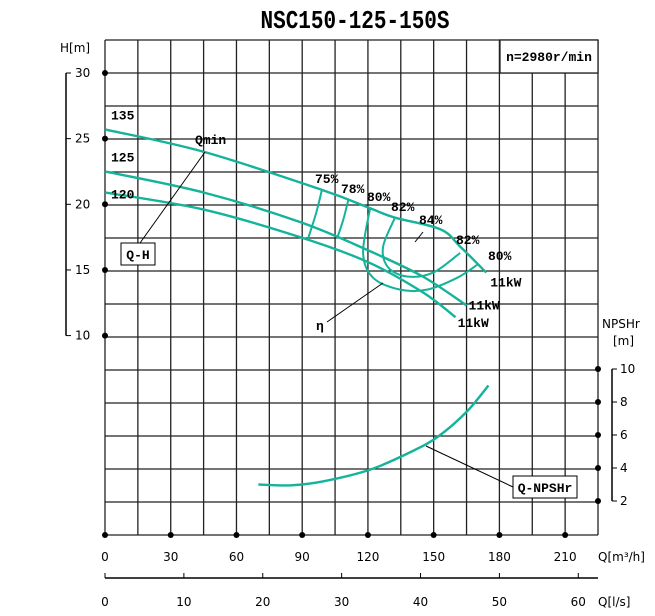 The height and width of the screenshot is (616, 655). Describe the element at coordinates (327, 179) in the screenshot. I see `efficiency-label: 75%` at that location.